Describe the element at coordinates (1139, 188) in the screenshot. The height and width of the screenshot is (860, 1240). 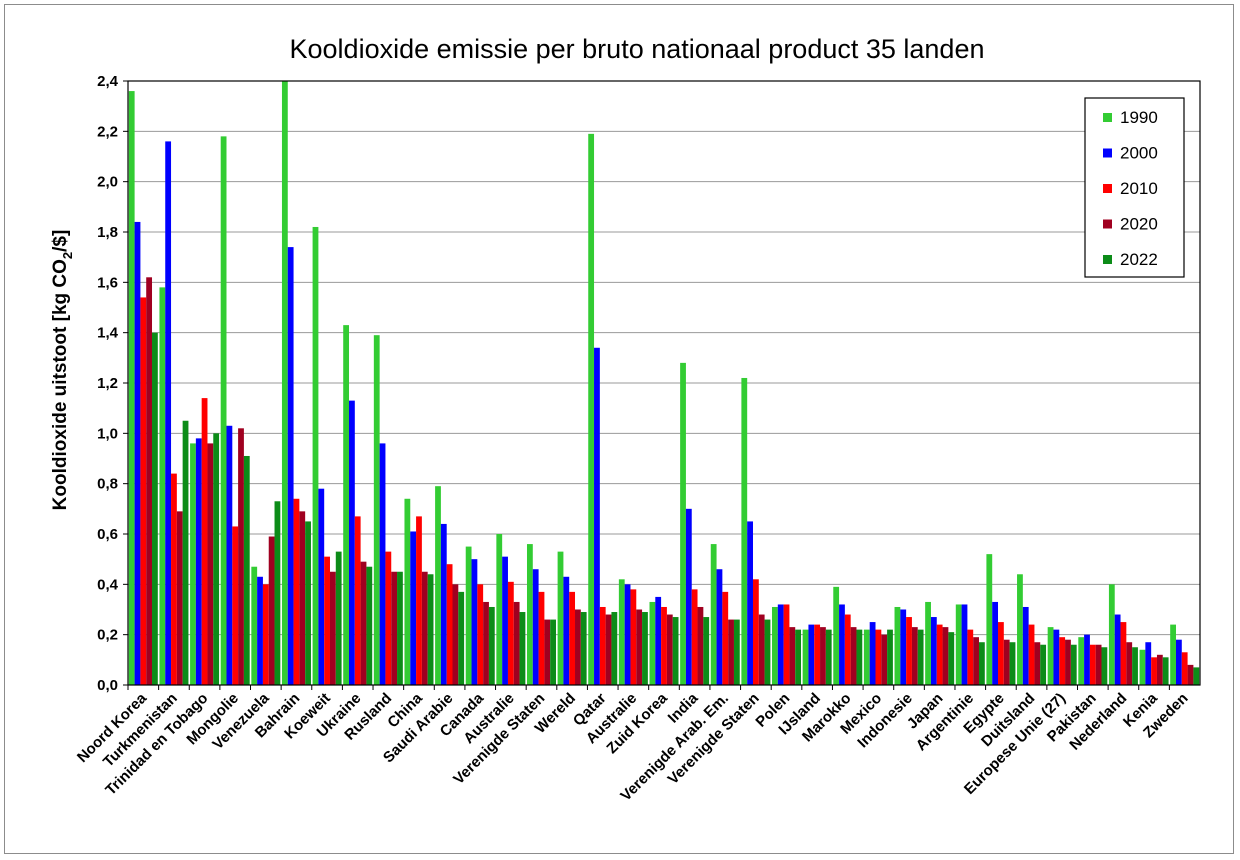
I see `legend-label: 2010` at that location.